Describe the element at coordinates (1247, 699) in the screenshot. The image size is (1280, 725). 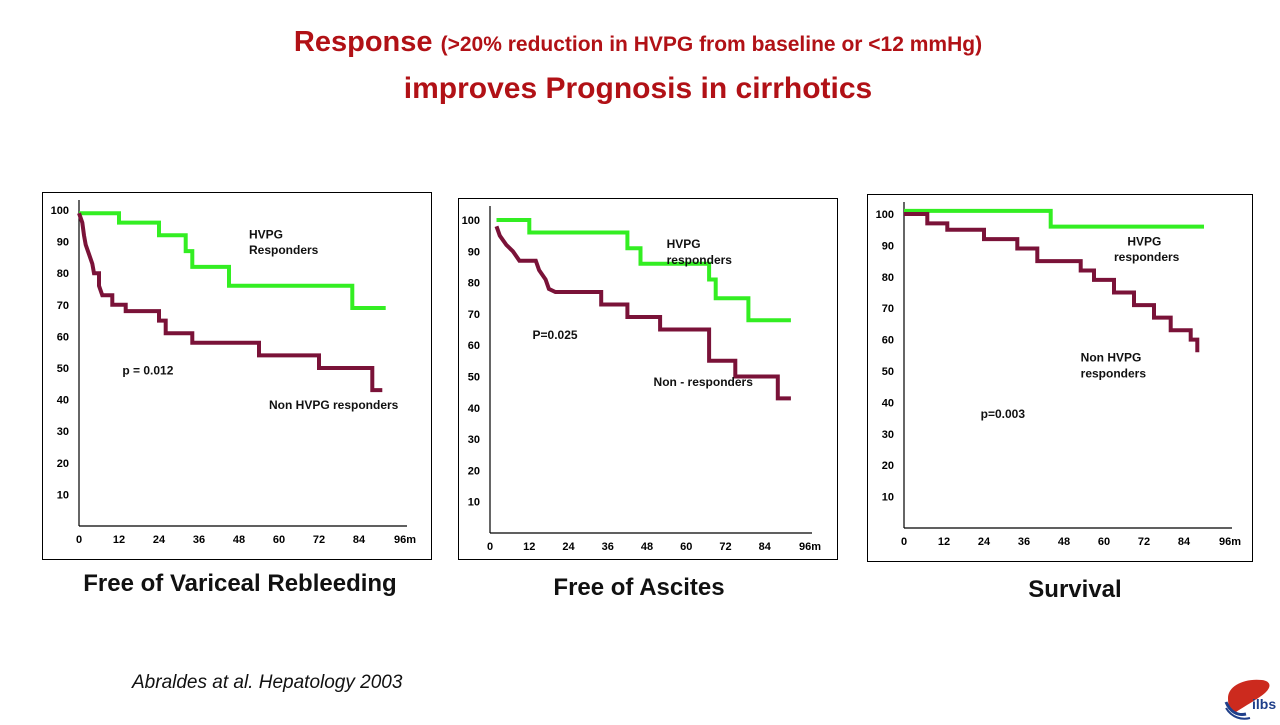
I see `liver-icon` at that location.